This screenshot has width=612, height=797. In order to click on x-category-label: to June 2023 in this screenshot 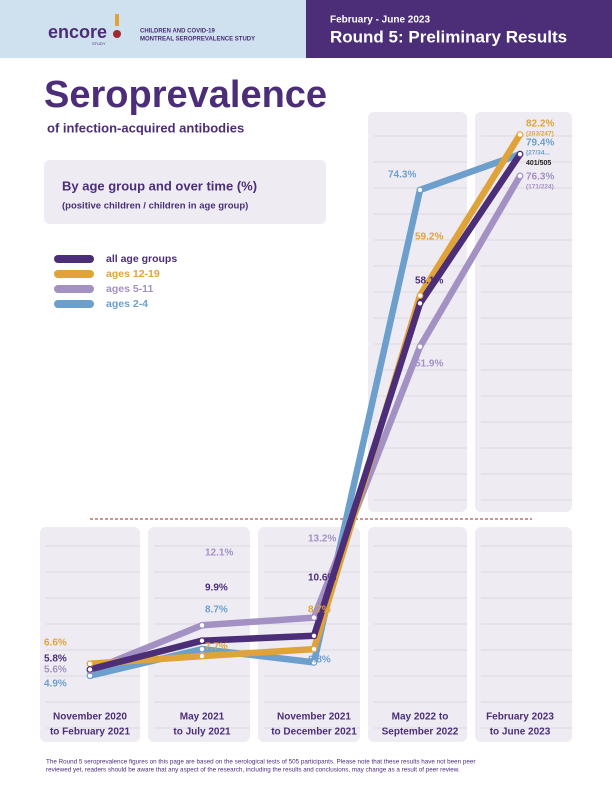, I will do `click(520, 732)`.